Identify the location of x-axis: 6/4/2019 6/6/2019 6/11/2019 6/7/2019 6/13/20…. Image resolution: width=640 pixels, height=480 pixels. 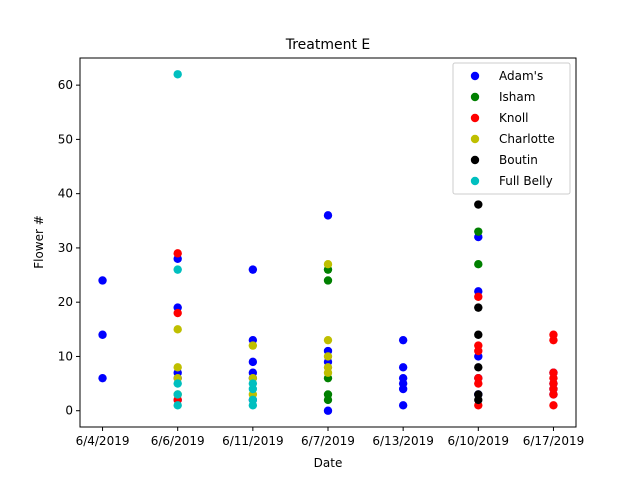
(330, 437).